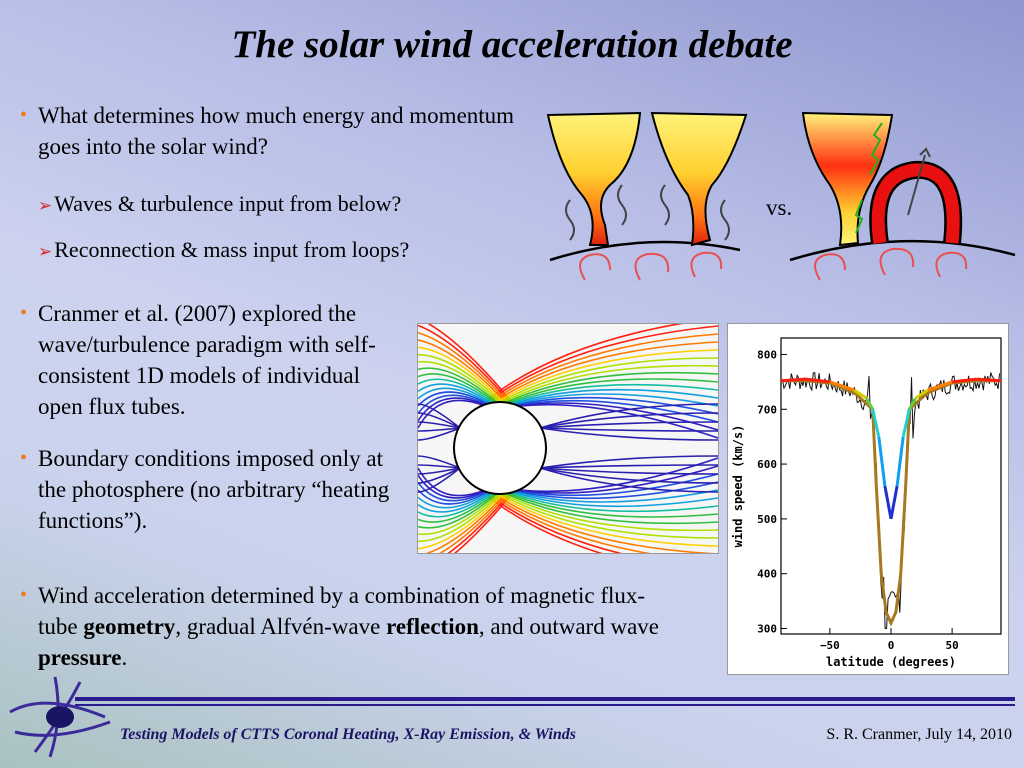 Image resolution: width=1024 pixels, height=768 pixels. I want to click on x-tick-label: −50, so click(830, 645).